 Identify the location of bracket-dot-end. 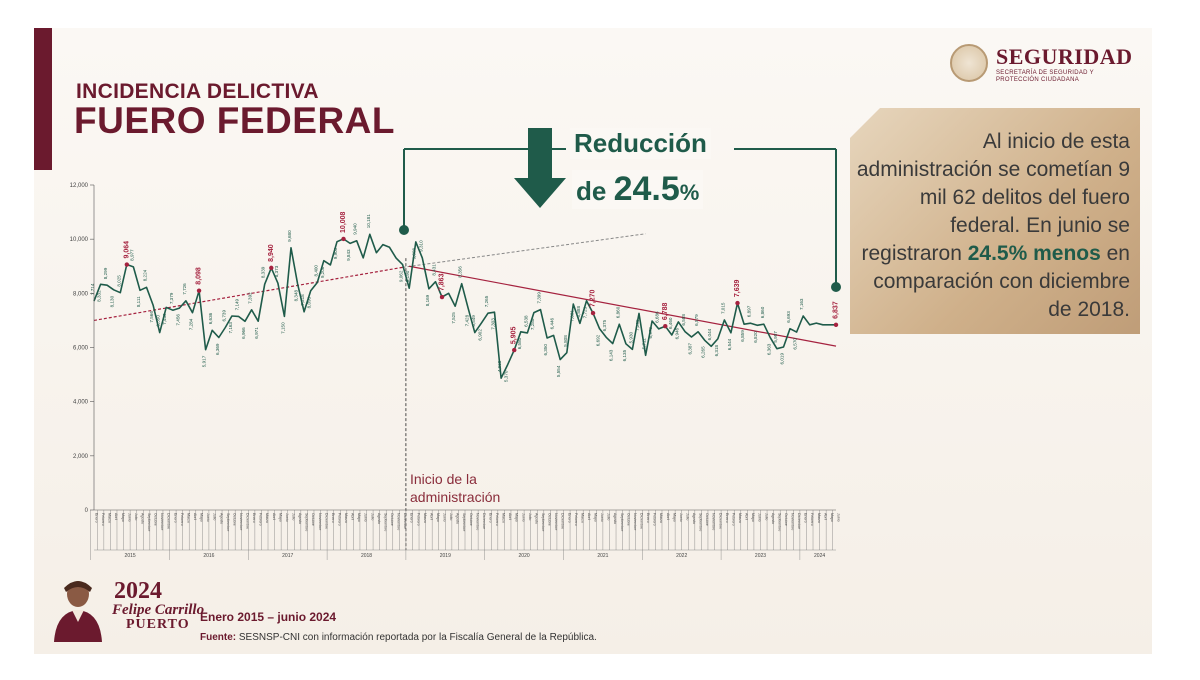
(836, 287).